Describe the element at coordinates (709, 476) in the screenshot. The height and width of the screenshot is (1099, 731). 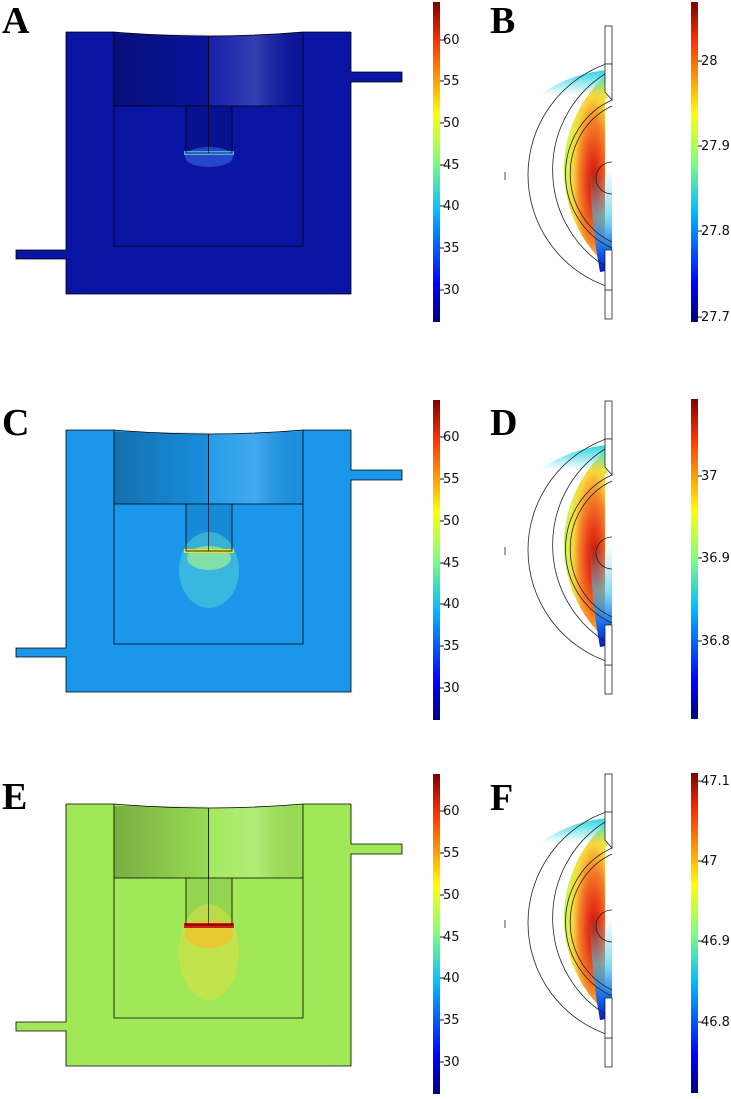
I see `tick-label: 37` at that location.